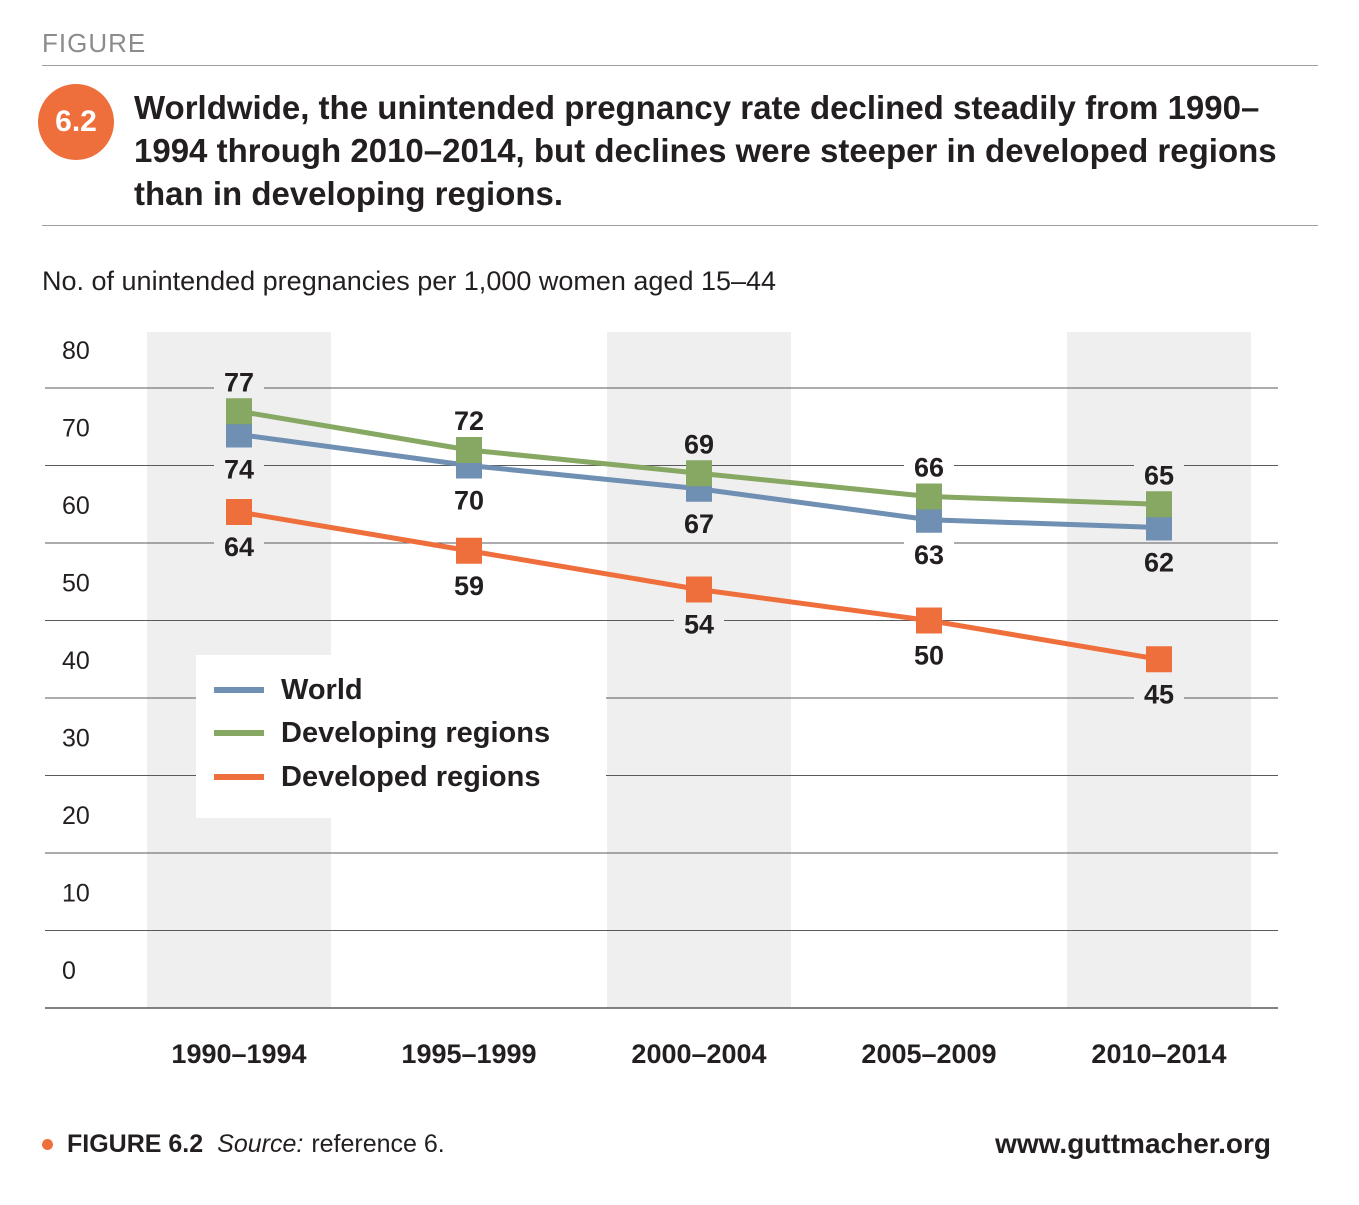  I want to click on legend-item-developed: Developed regions, so click(377, 777).